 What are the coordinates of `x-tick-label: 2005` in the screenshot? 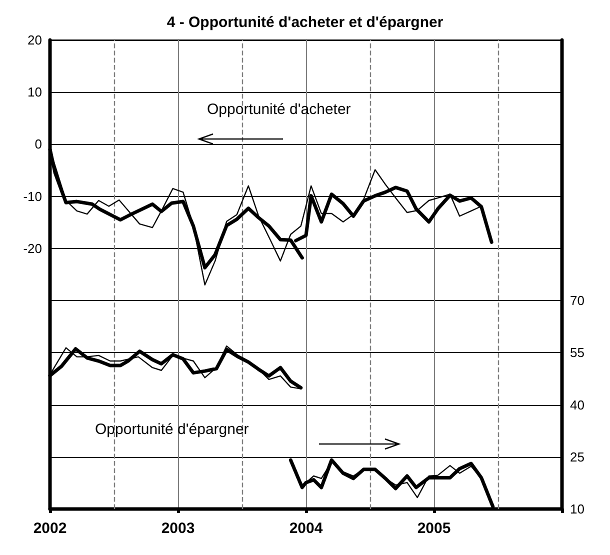 It's located at (434, 528).